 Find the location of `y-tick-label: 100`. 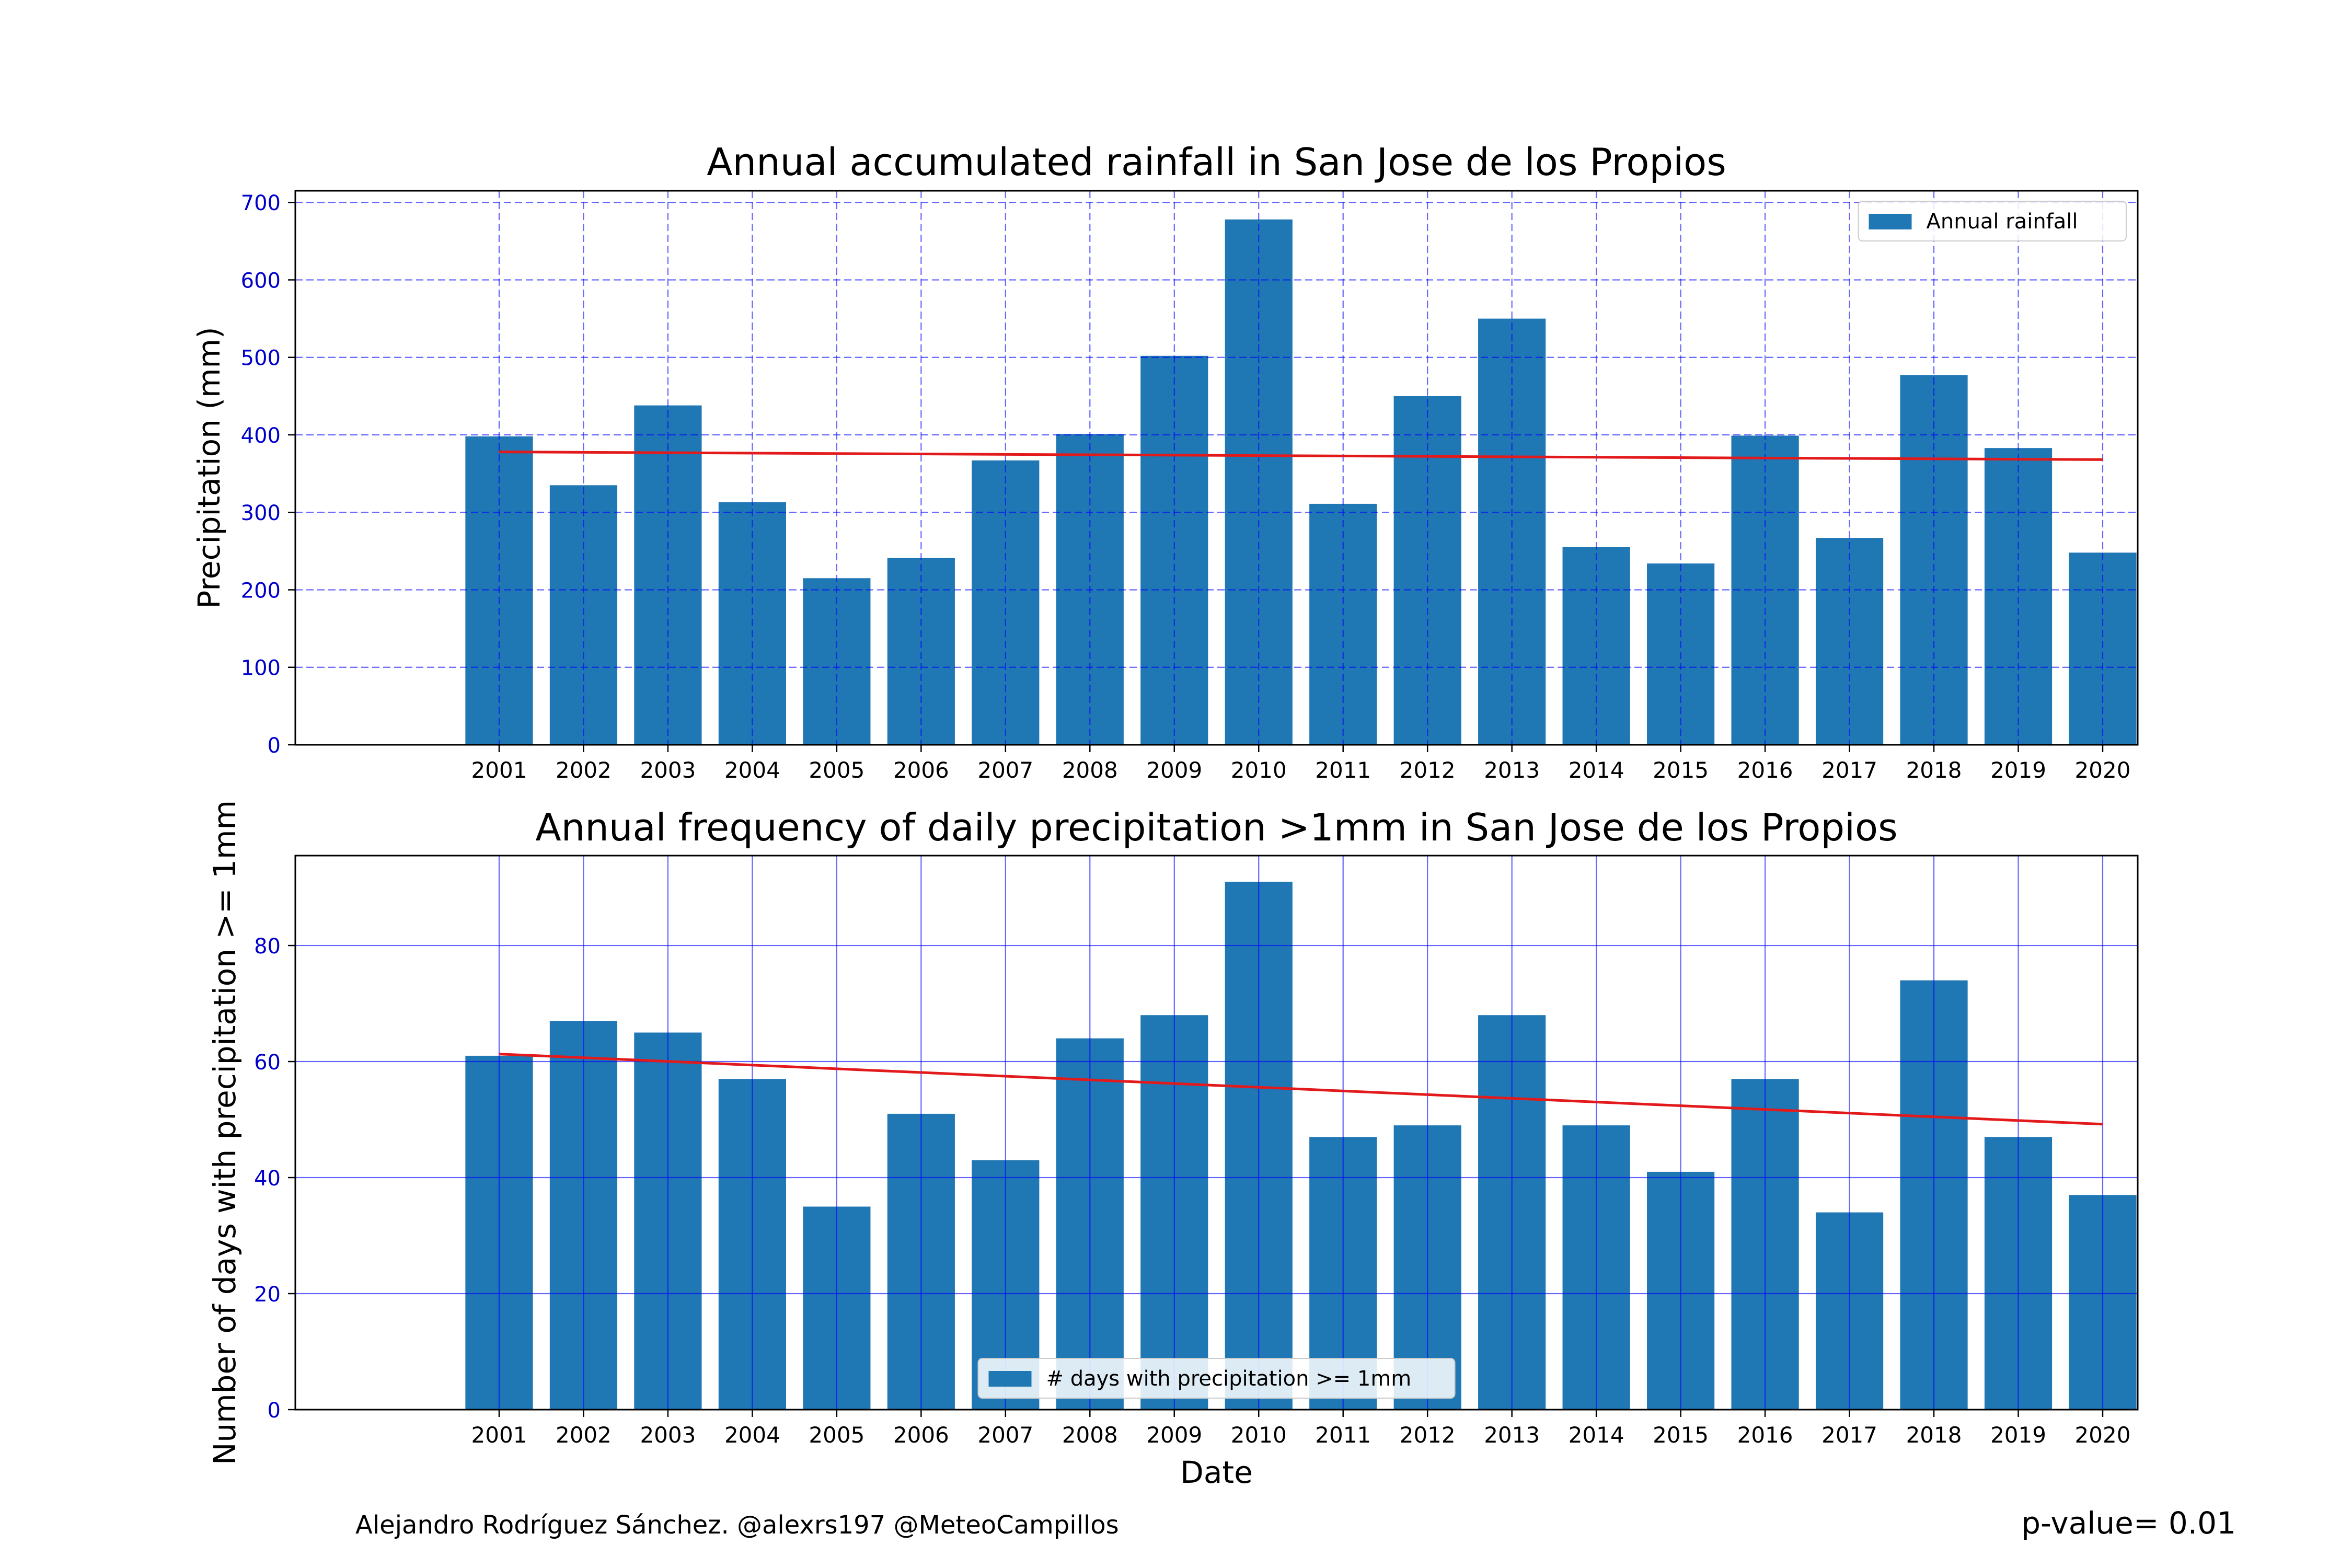

y-tick-label: 100 is located at coordinates (261, 668).